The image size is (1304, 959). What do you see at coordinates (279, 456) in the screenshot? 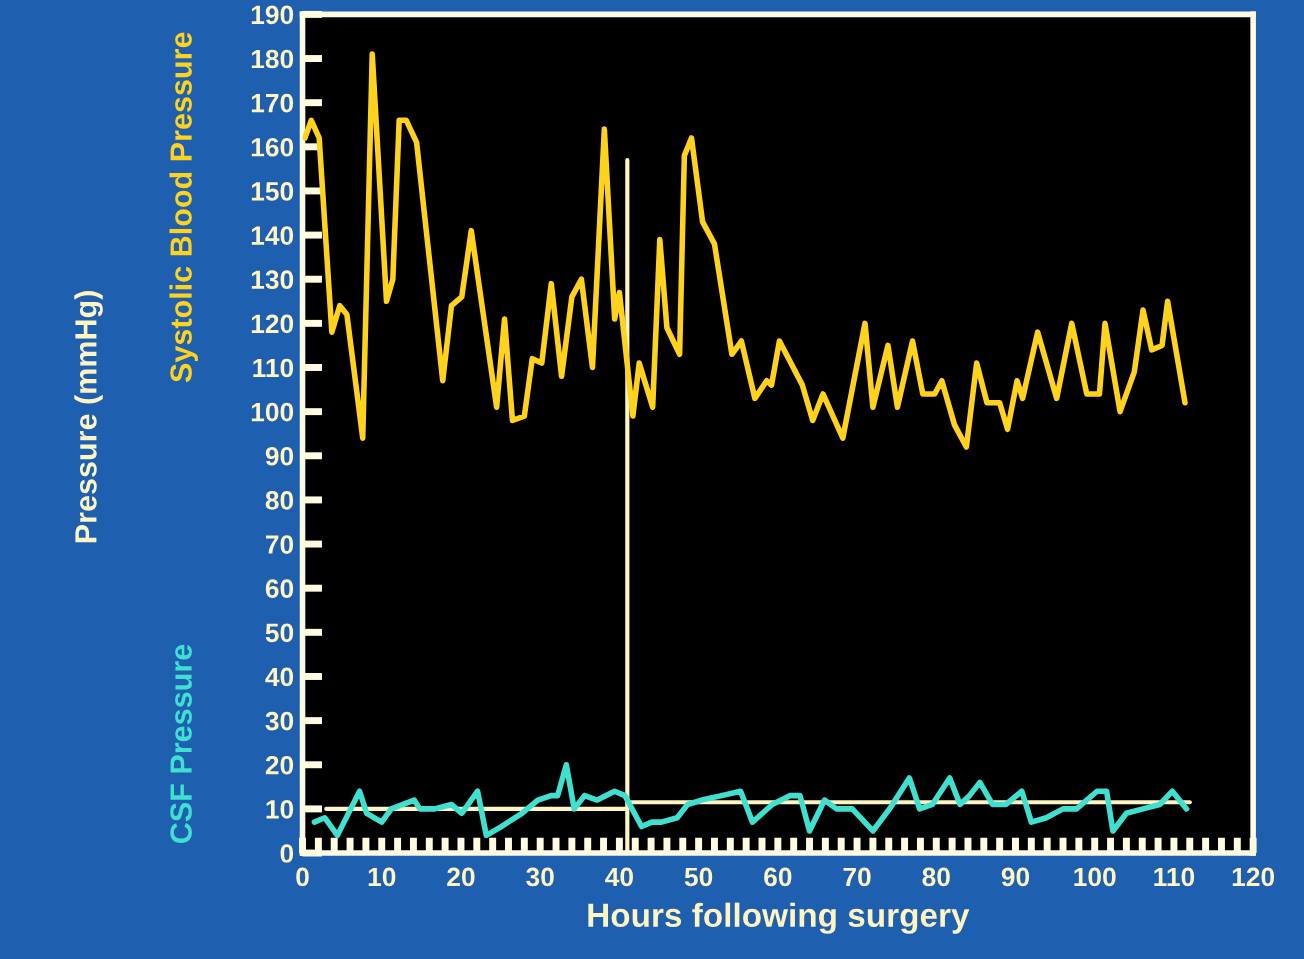
I see `y-tick-label: 90` at bounding box center [279, 456].